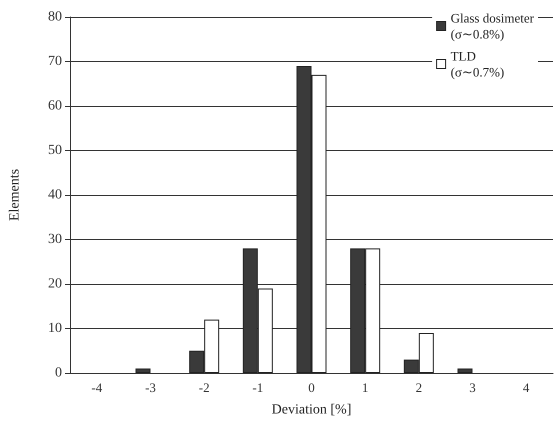  What do you see at coordinates (55, 17) in the screenshot?
I see `y-tick-label: 80` at bounding box center [55, 17].